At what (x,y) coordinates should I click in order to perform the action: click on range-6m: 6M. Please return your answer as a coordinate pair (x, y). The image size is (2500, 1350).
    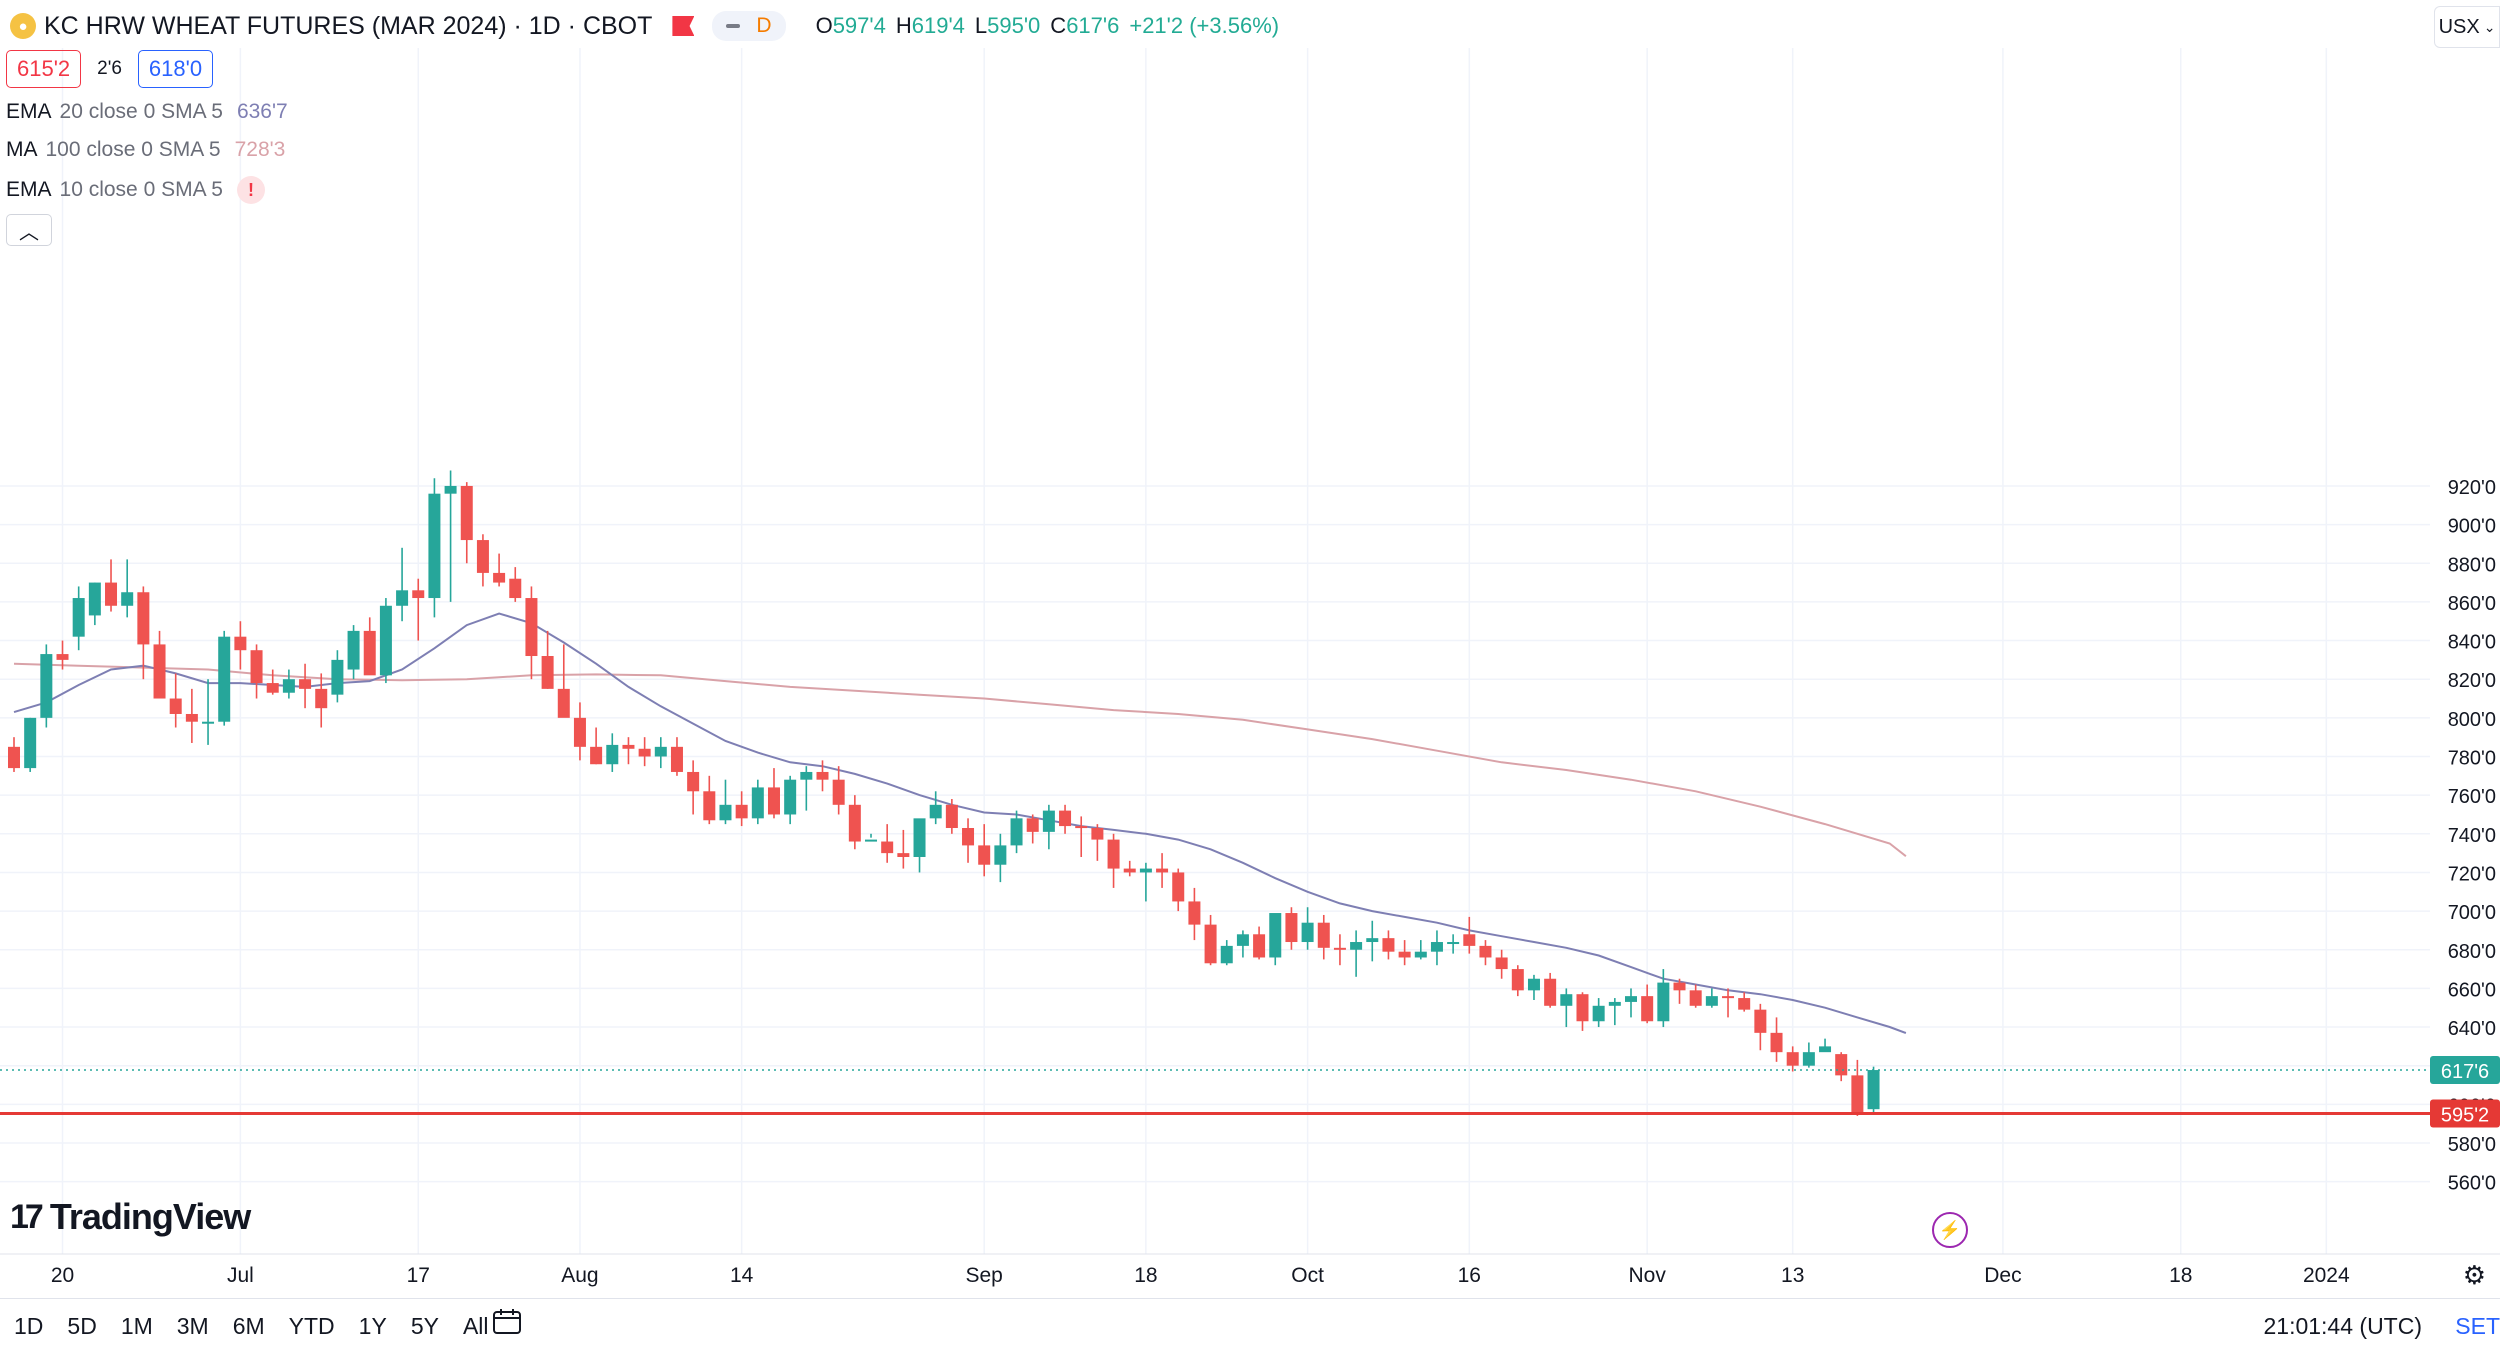
    Looking at the image, I should click on (248, 1326).